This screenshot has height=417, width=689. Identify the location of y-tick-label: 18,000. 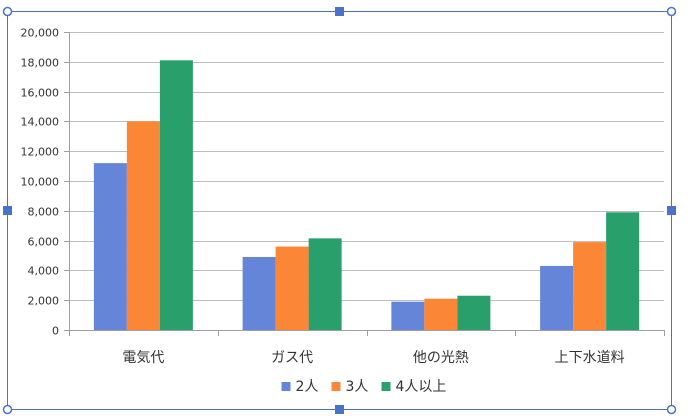
(40, 63).